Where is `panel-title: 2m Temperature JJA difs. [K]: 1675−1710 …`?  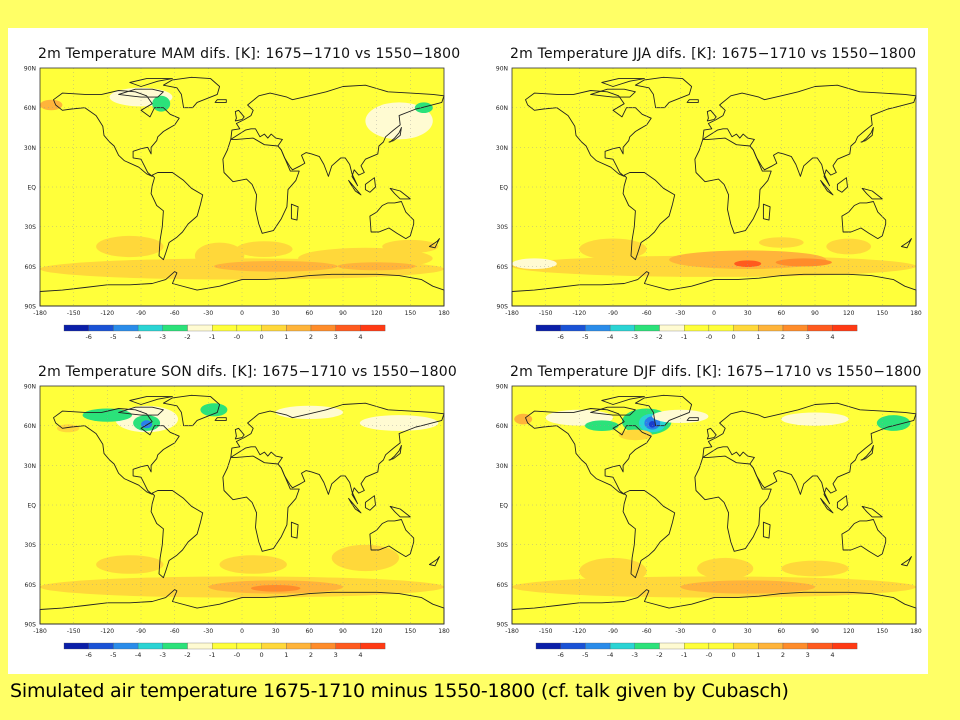
panel-title: 2m Temperature JJA difs. [K]: 1675−1710 … is located at coordinates (713, 54).